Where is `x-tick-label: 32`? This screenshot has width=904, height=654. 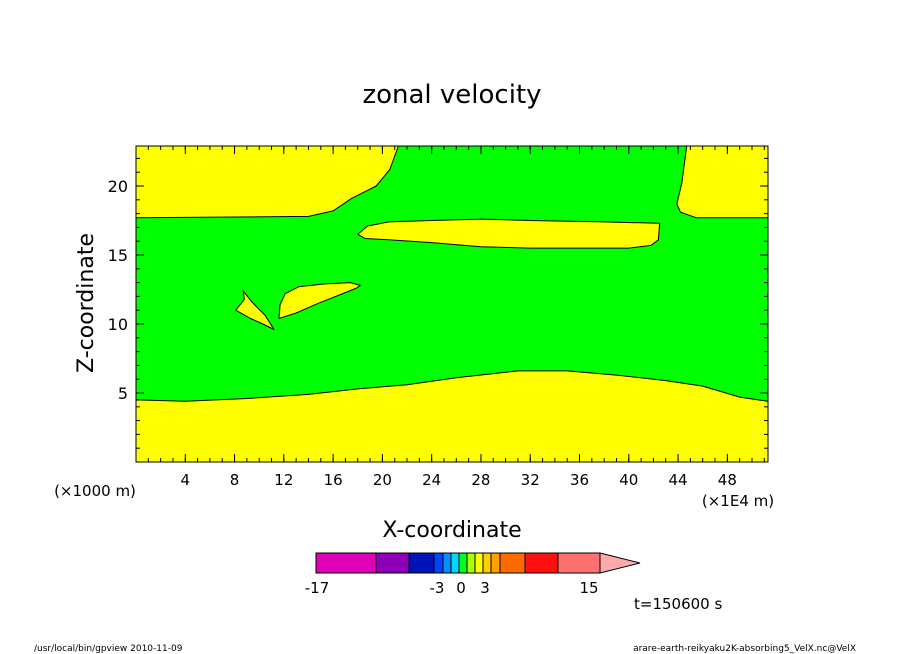
x-tick-label: 32 is located at coordinates (530, 480).